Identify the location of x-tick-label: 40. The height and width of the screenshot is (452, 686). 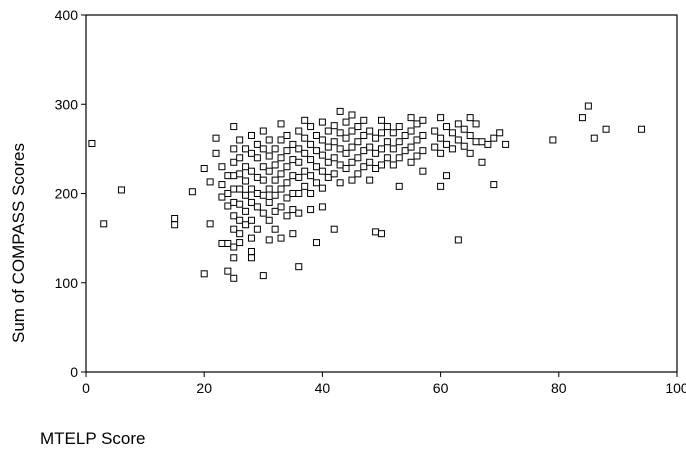
(323, 388).